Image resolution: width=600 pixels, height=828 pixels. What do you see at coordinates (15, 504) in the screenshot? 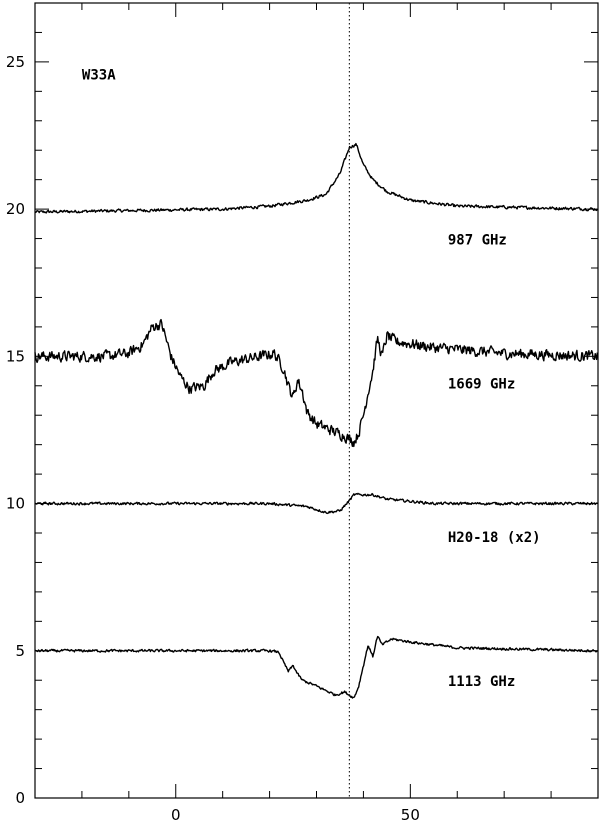
I see `y-tick-label: 10` at bounding box center [15, 504].